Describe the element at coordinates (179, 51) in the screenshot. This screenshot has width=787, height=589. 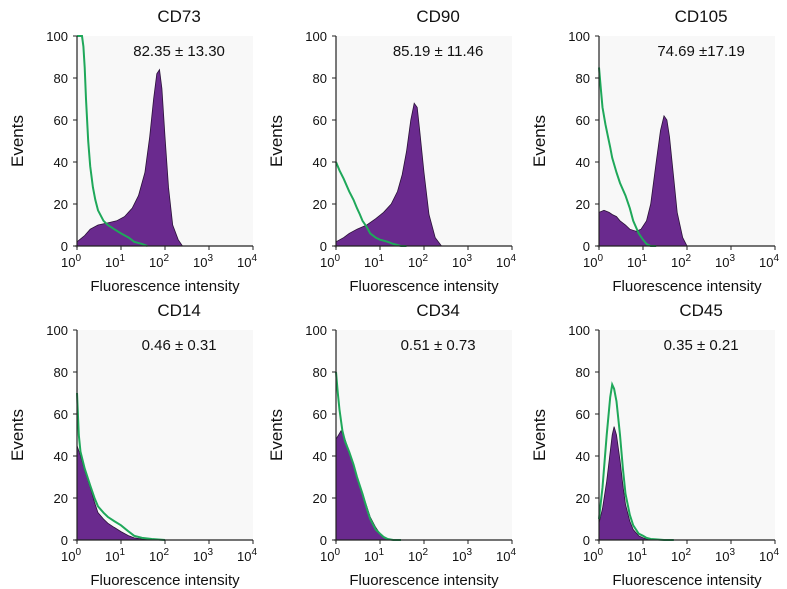
I see `panel-stat-value: 82.35 ± 13.30` at that location.